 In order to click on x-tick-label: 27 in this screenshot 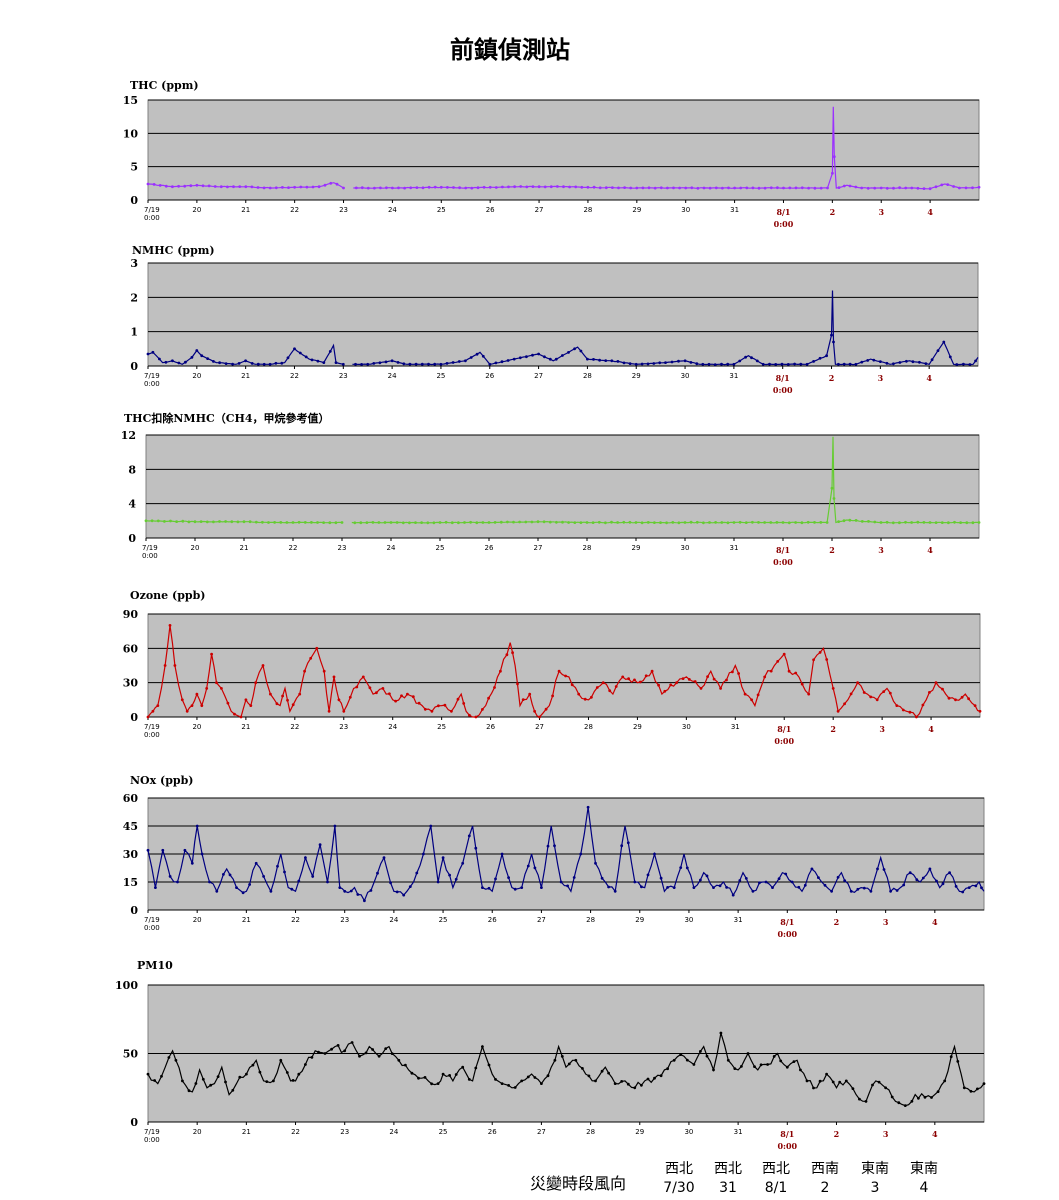, I will do `click(541, 920)`.